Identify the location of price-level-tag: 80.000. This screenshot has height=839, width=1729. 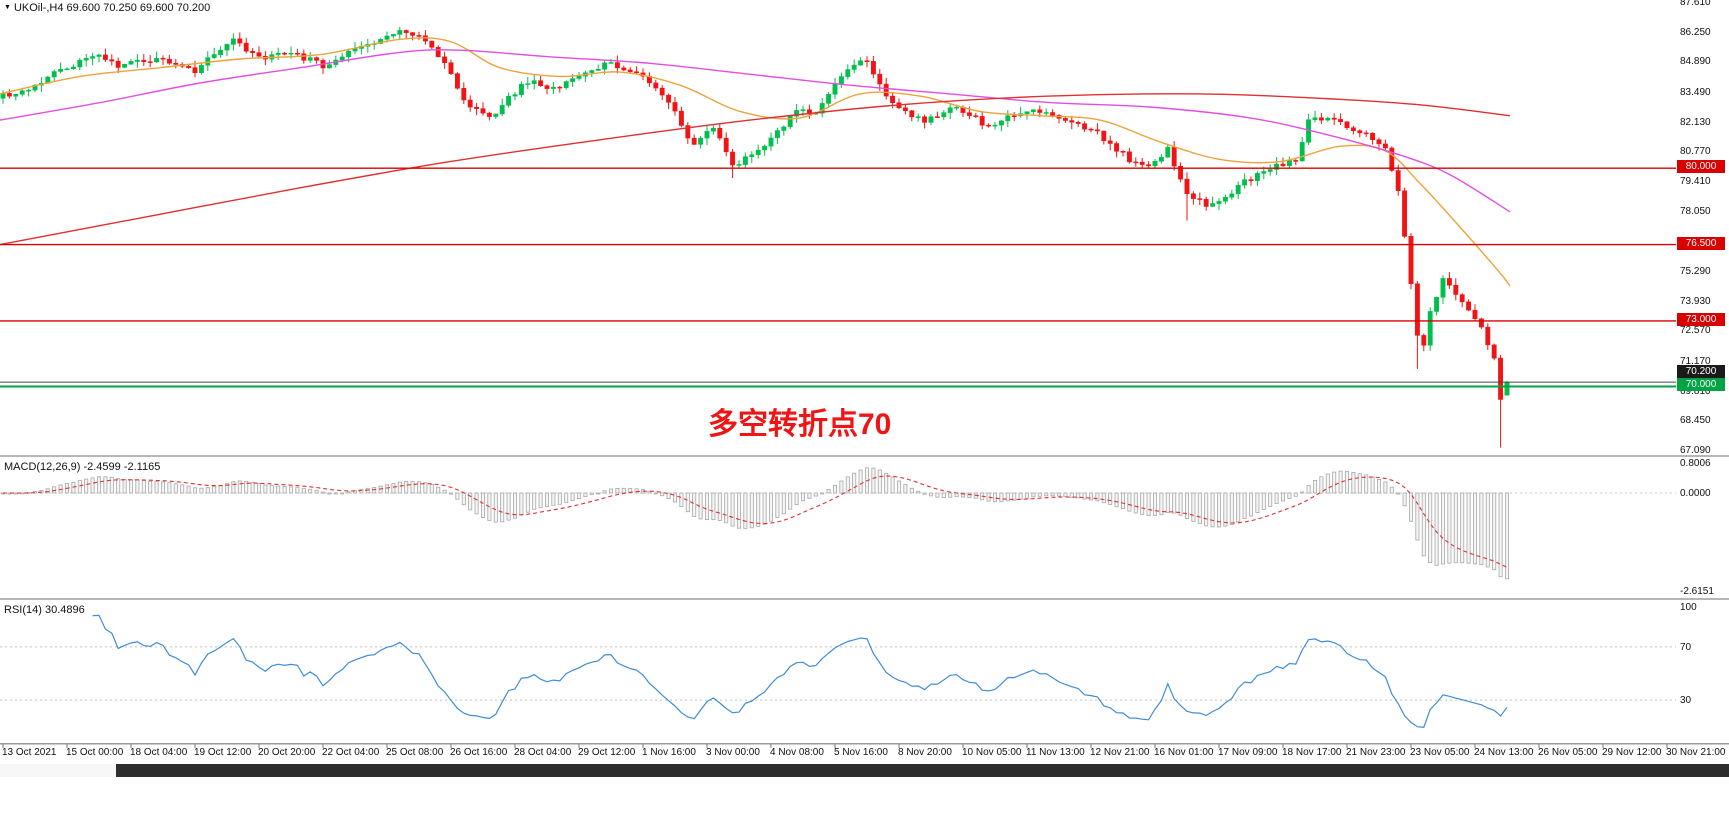
(1701, 166).